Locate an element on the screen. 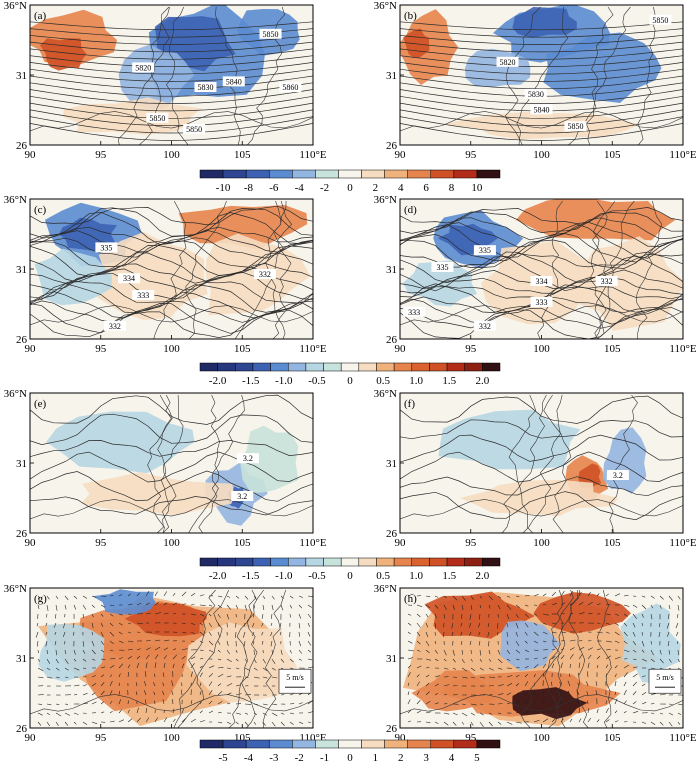  colorbar-label: -4 is located at coordinates (249, 758).